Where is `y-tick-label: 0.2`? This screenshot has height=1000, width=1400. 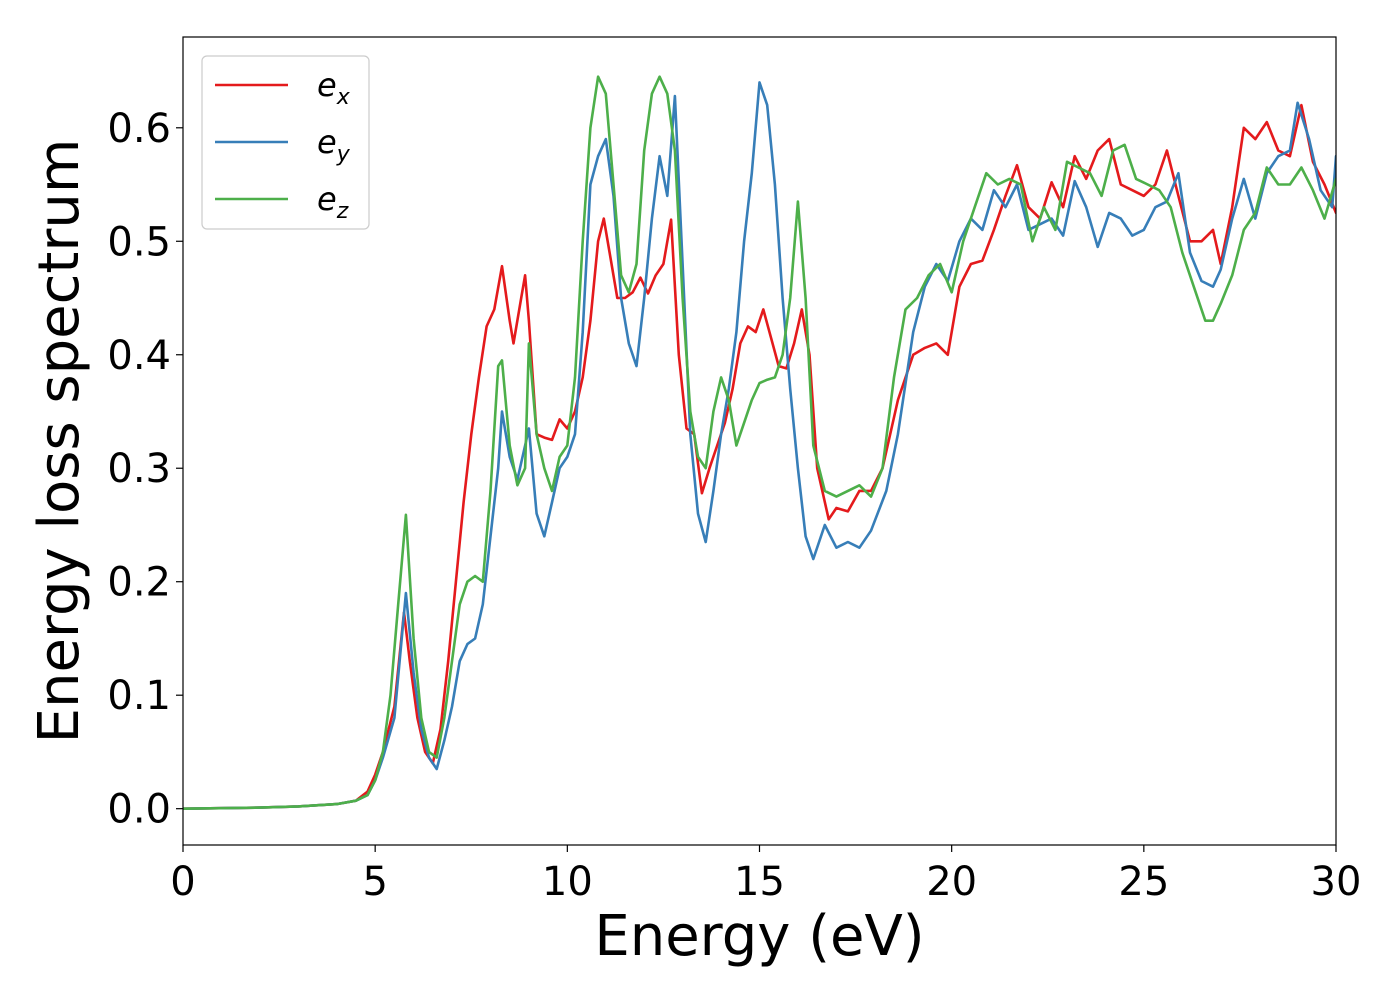
y-tick-label: 0.2 is located at coordinates (139, 583).